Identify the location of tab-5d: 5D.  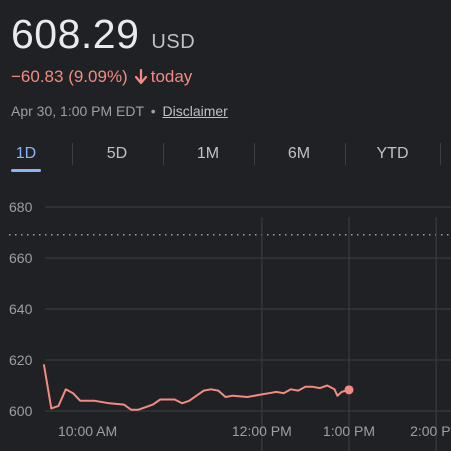
(117, 153).